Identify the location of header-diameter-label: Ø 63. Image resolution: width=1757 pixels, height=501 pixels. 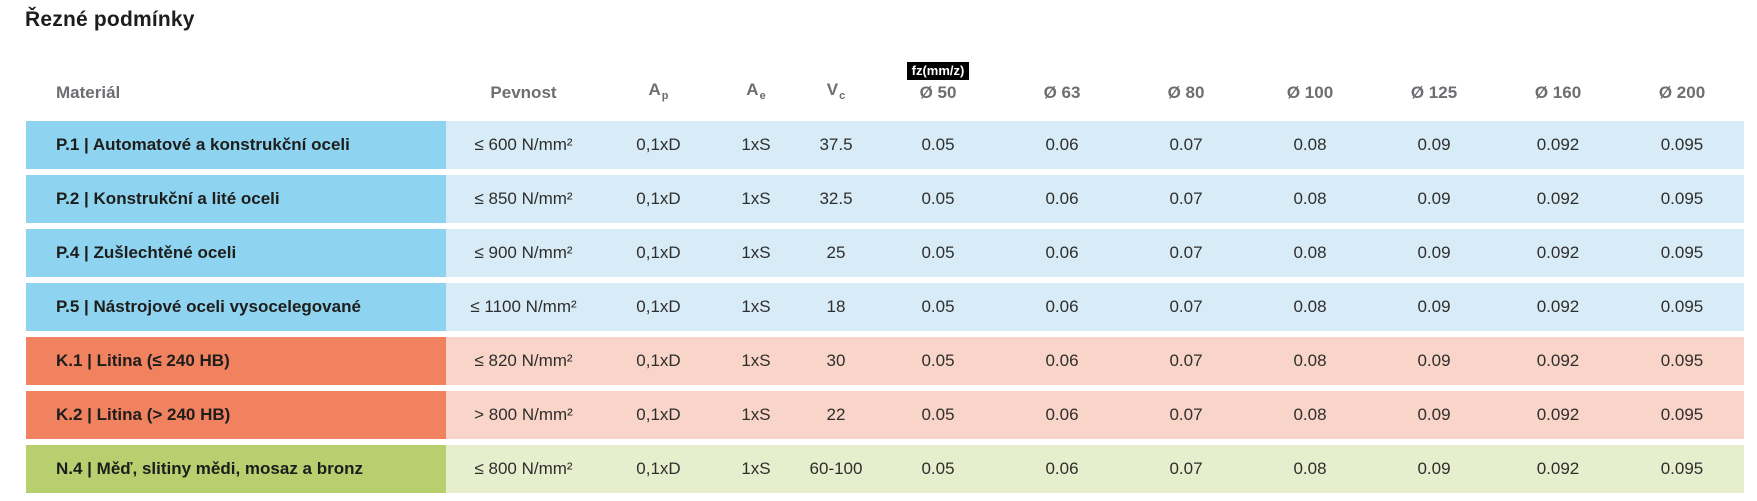
(1062, 93).